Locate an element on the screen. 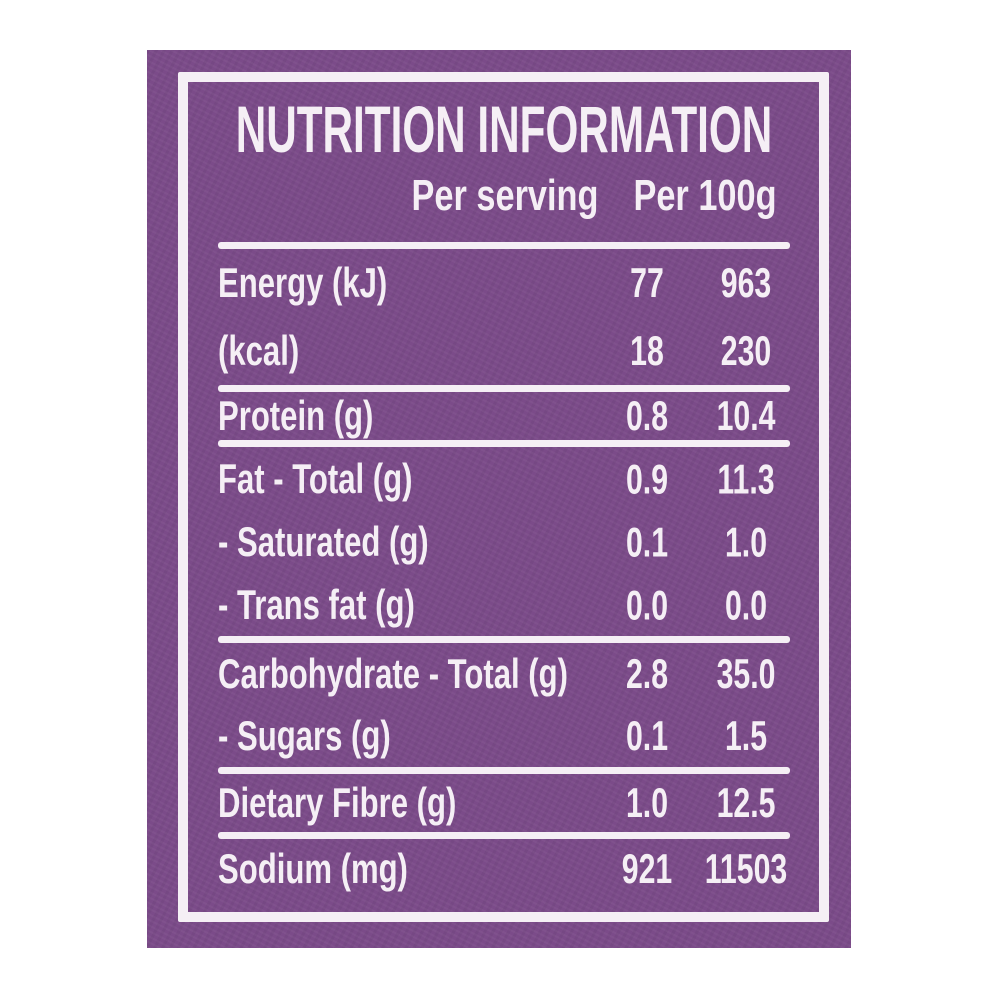  per-100g-cell: 35.0 is located at coordinates (746, 674).